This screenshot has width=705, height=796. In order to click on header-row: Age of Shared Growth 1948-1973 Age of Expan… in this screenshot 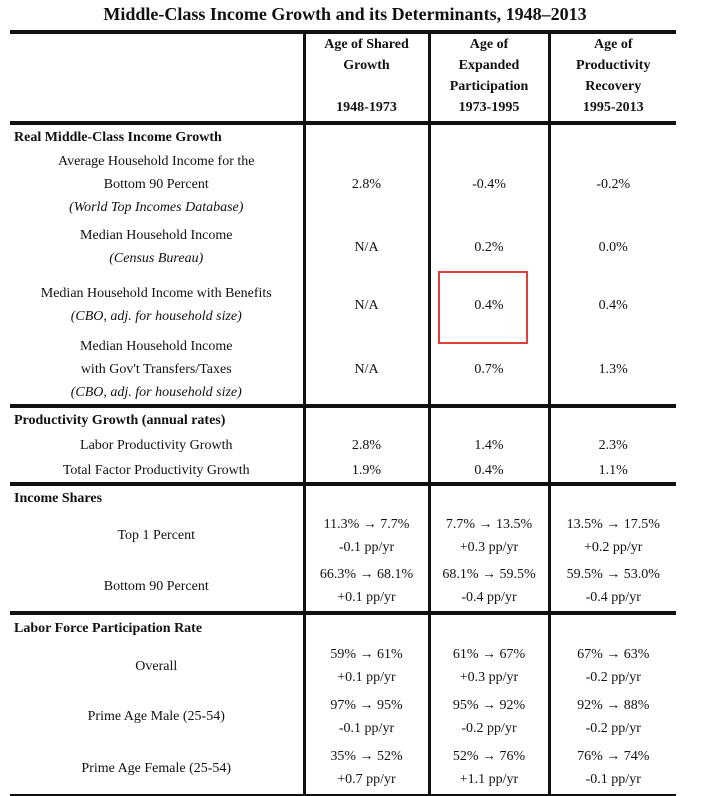, I will do `click(343, 76)`.